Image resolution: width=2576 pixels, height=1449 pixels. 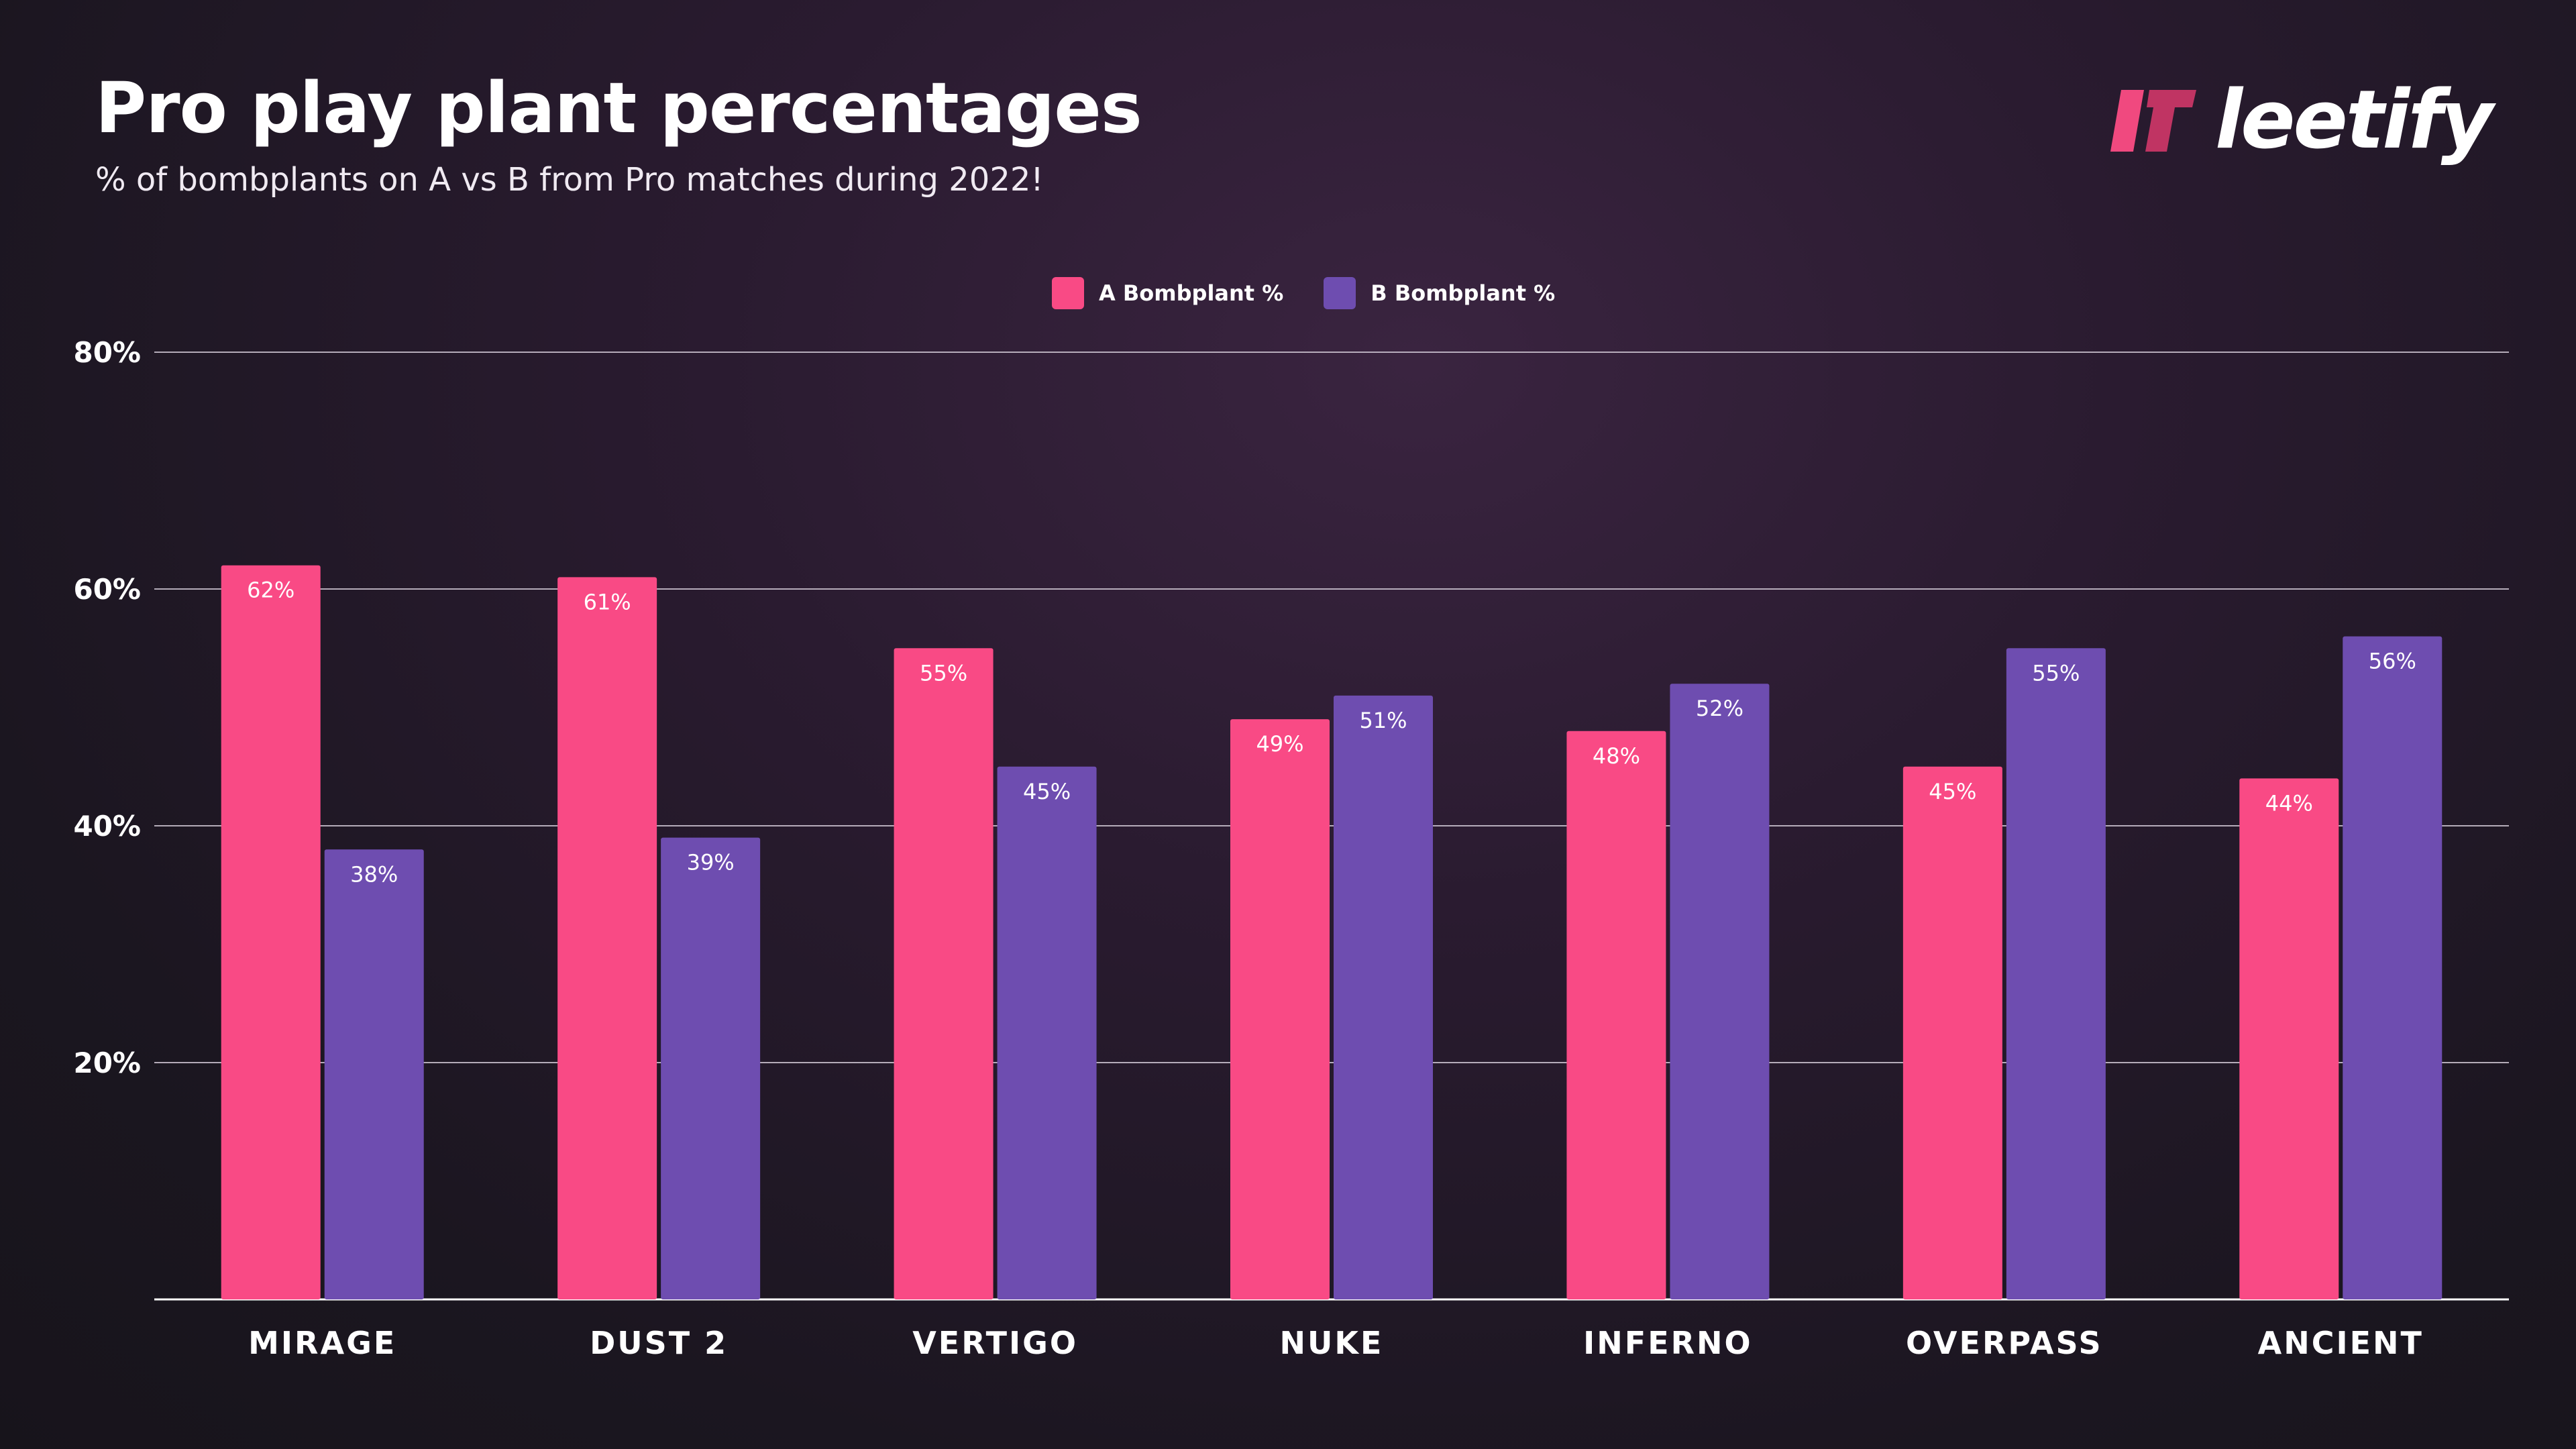 I want to click on bar-a-nuke, so click(x=1280, y=1009).